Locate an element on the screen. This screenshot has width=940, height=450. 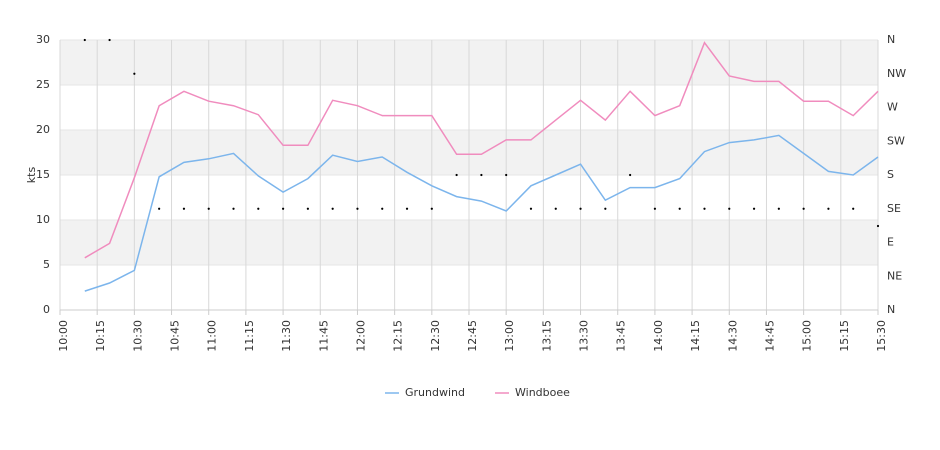
x-tick-label: 13:00 is located at coordinates (509, 336).